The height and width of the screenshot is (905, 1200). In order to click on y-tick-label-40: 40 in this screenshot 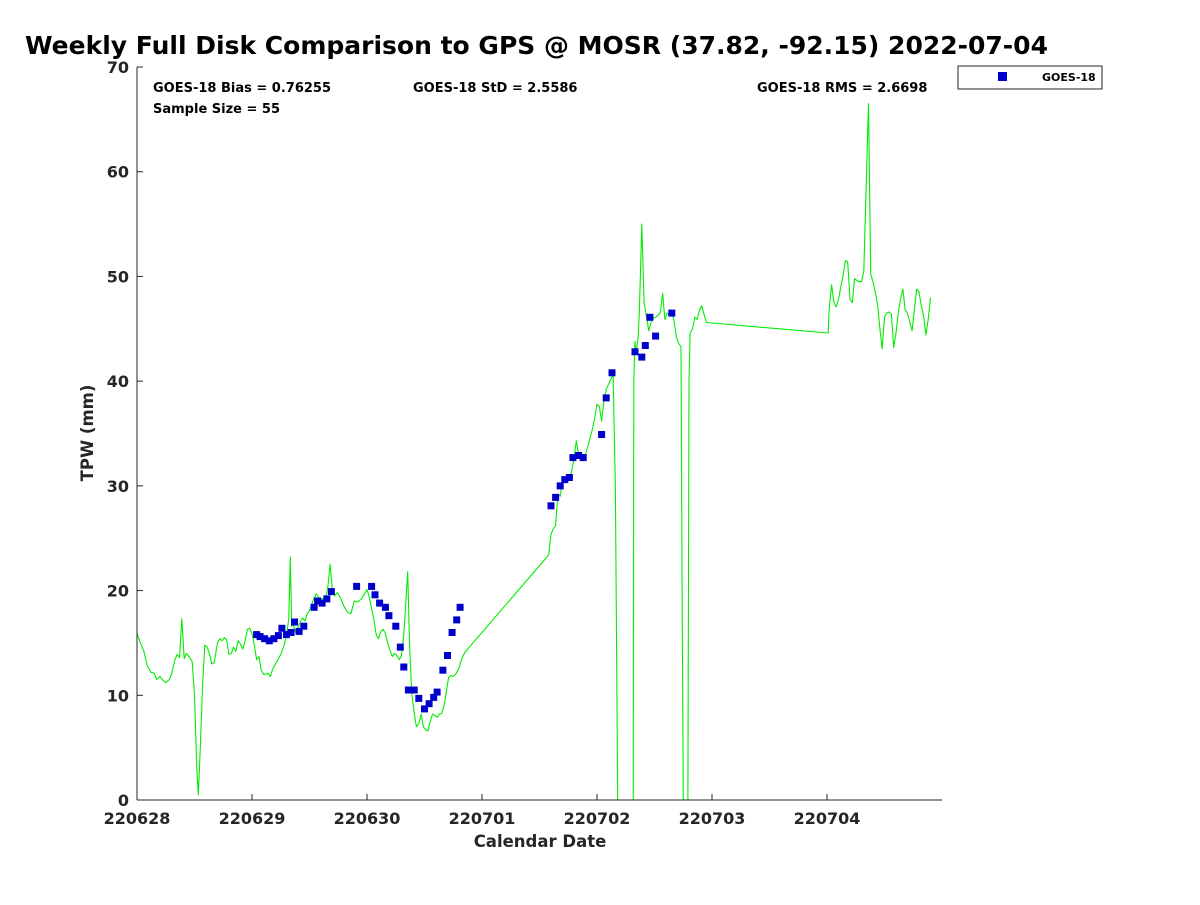, I will do `click(118, 381)`.